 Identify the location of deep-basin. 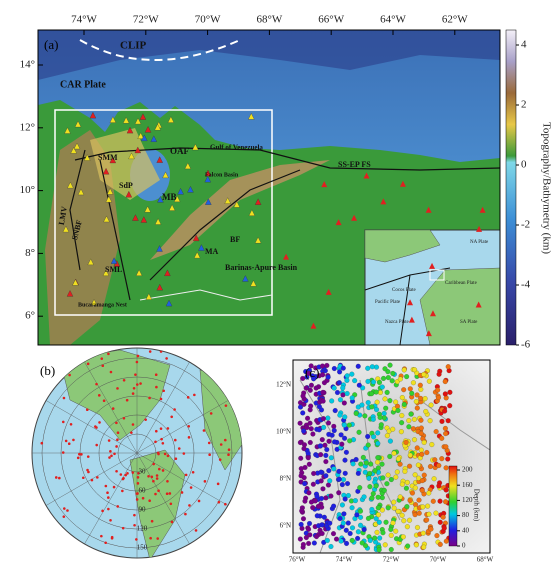
(269, 55).